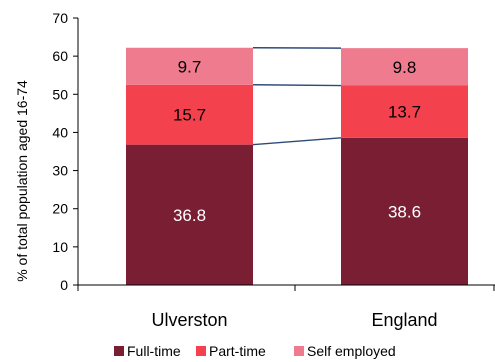  I want to click on y-axis-title: % of total population aged 16-74, so click(22, 181).